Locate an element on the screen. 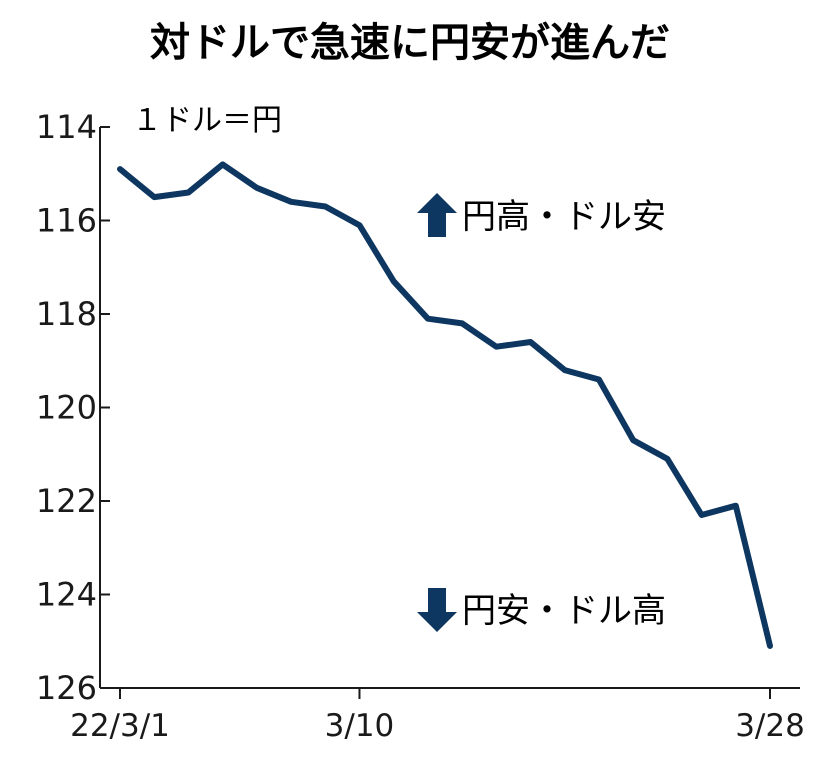  chart-title: 対ドルで急速に円安が進んだ is located at coordinates (410, 43).